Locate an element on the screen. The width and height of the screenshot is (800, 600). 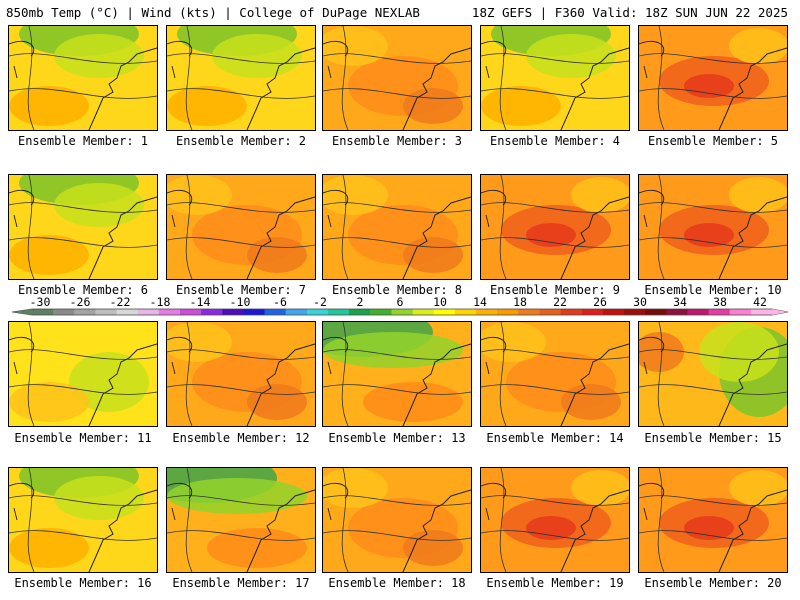
colorbar-tick-label: 30 is located at coordinates (640, 302).